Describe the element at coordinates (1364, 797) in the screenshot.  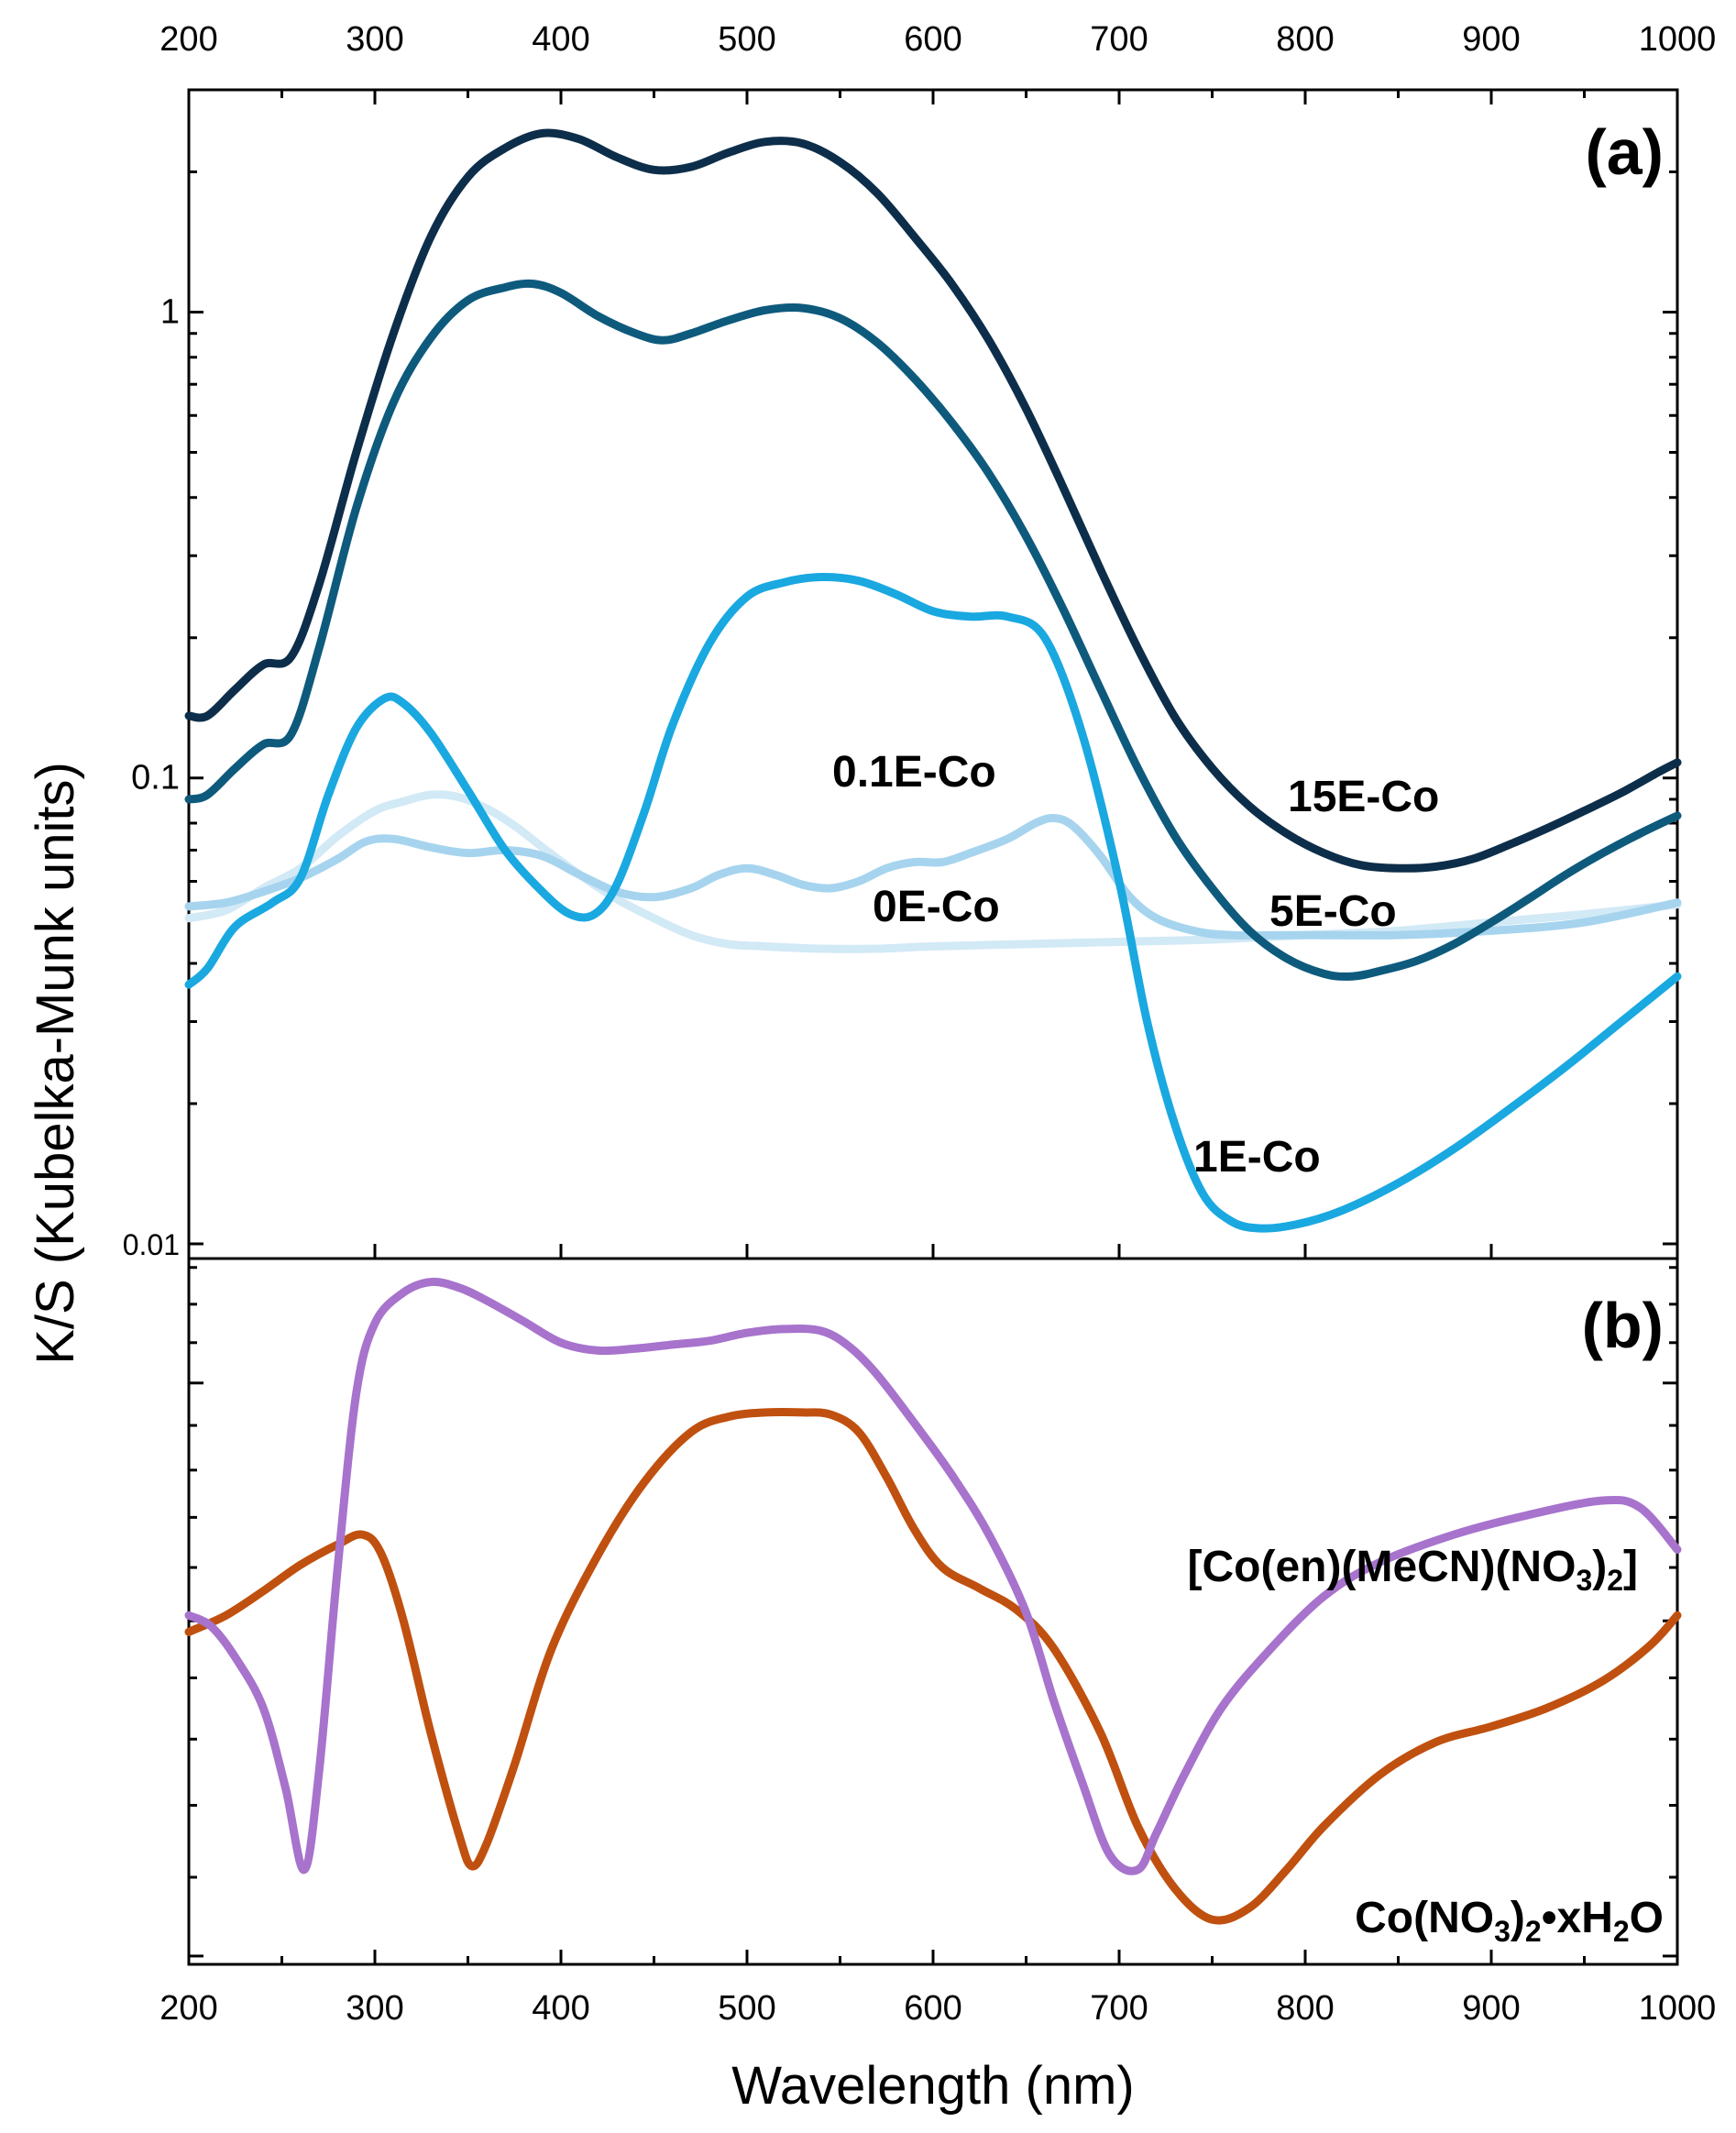
I see `series-label-15e-co: 15E-Co` at that location.